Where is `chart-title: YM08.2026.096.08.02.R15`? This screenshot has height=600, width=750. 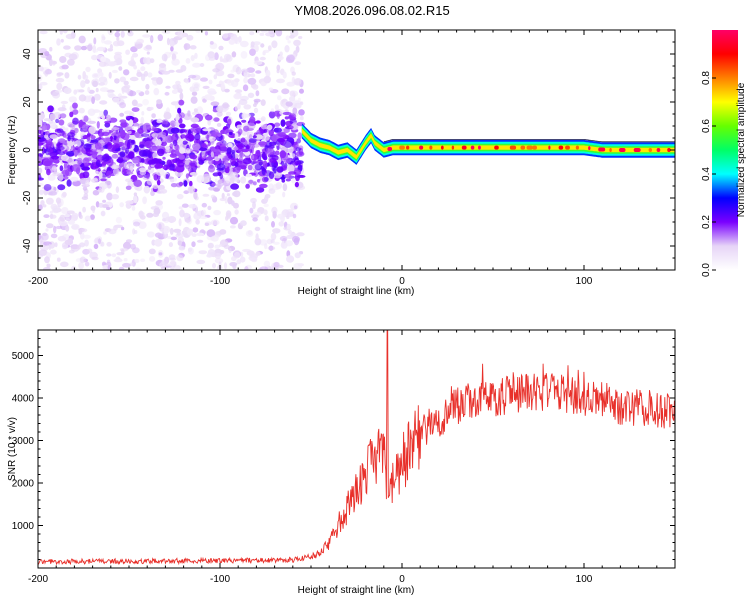
chart-title: YM08.2026.096.08.02.R15 is located at coordinates (371, 10).